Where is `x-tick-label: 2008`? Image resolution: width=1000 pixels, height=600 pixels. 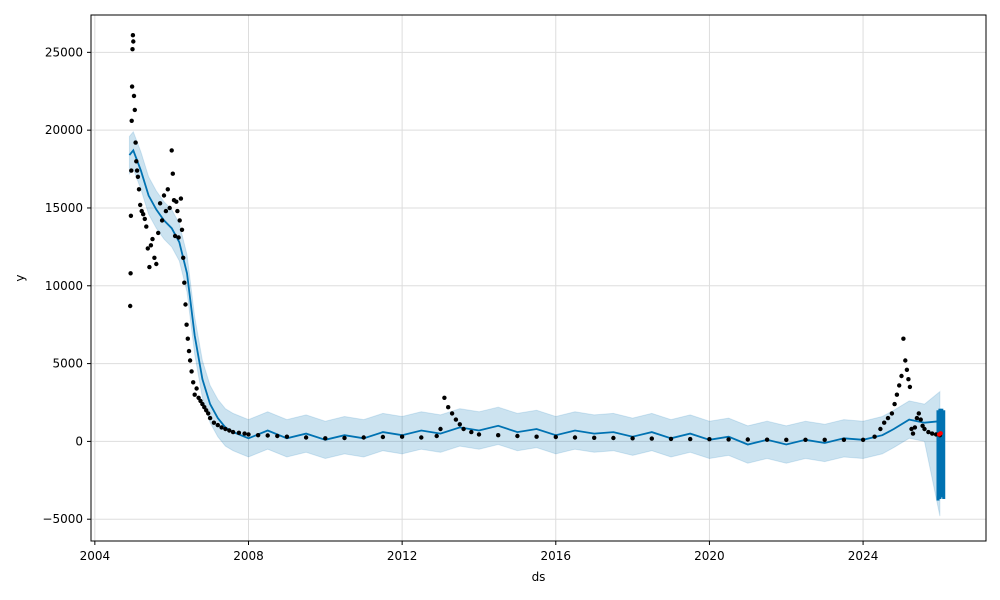 x-tick-label: 2008 is located at coordinates (248, 556).